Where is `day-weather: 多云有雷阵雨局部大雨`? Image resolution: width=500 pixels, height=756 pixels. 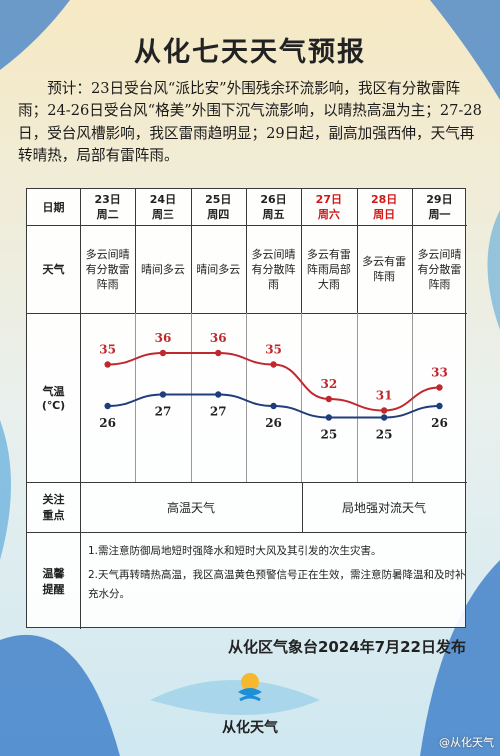
day-weather: 多云有雷阵雨局部大雨 is located at coordinates (328, 269).